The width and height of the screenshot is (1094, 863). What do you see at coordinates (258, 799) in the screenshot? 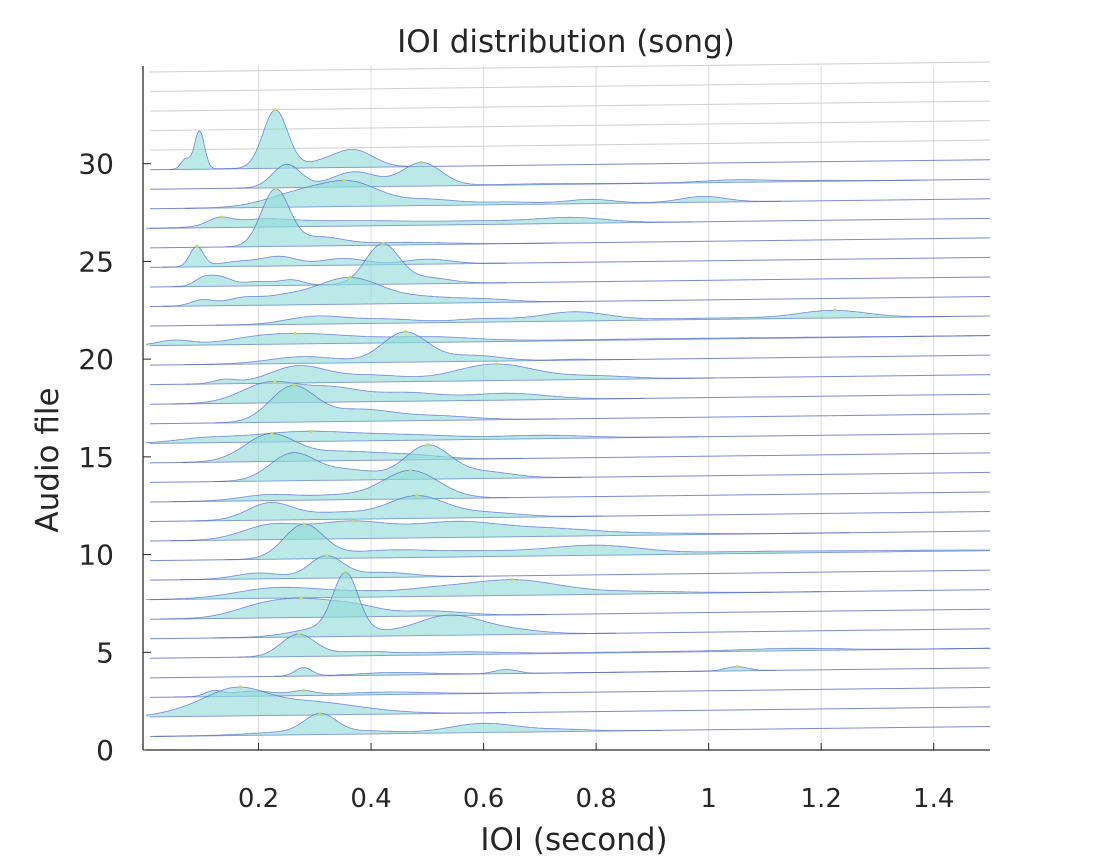
I see `x-tick-label: 0.2` at bounding box center [258, 799].